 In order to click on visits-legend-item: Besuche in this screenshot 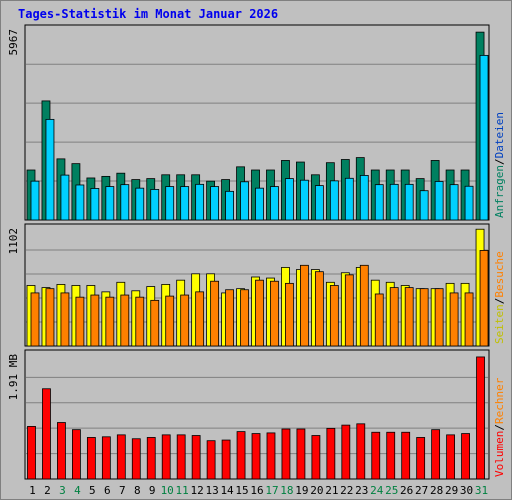, I will do `click(499, 274)`.